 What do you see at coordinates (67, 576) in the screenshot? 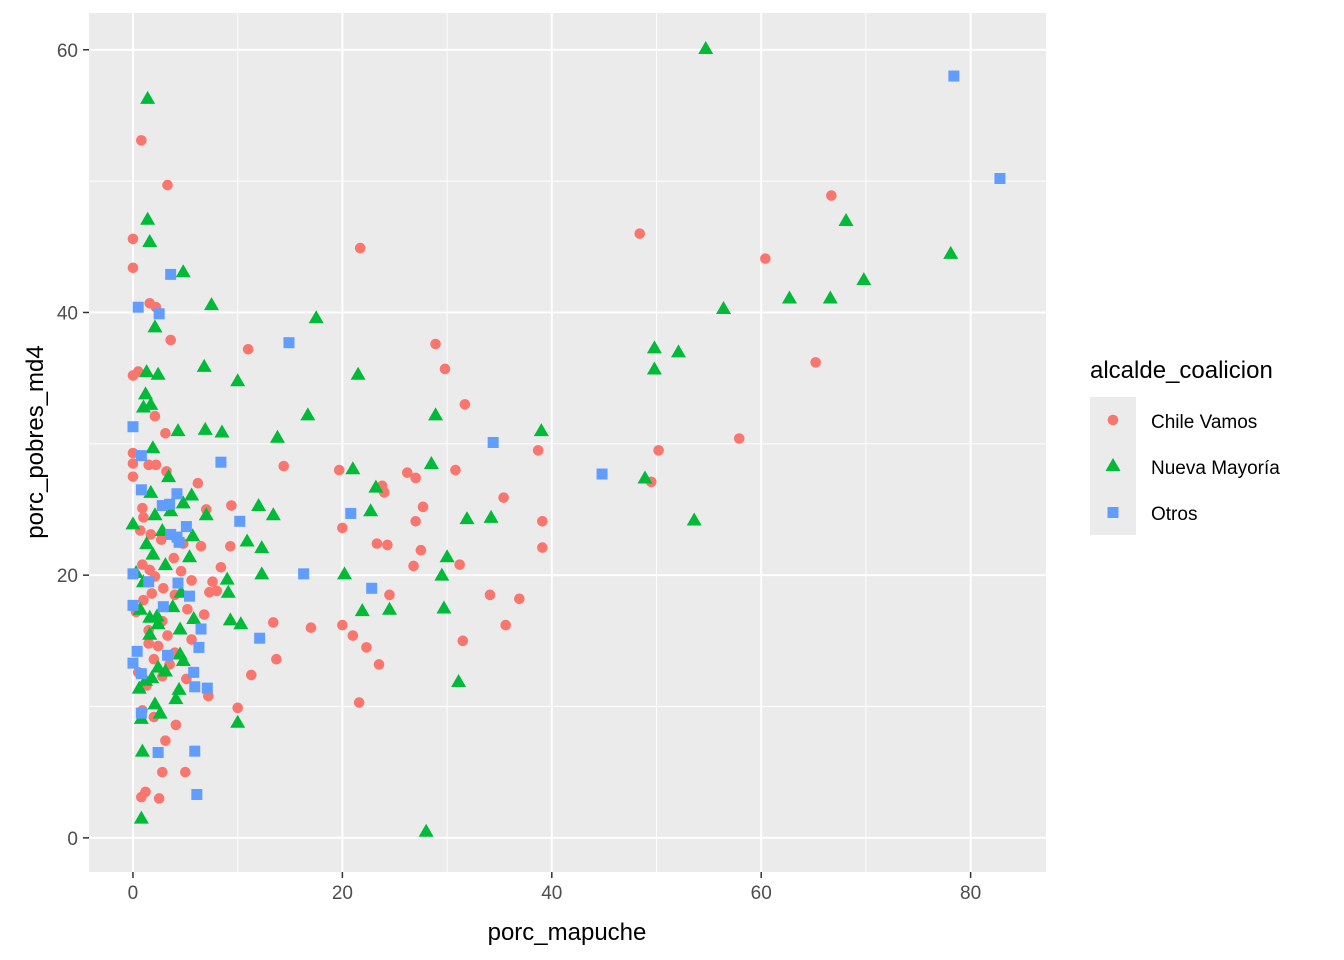
I see `y-tick-label: 20` at bounding box center [67, 576].